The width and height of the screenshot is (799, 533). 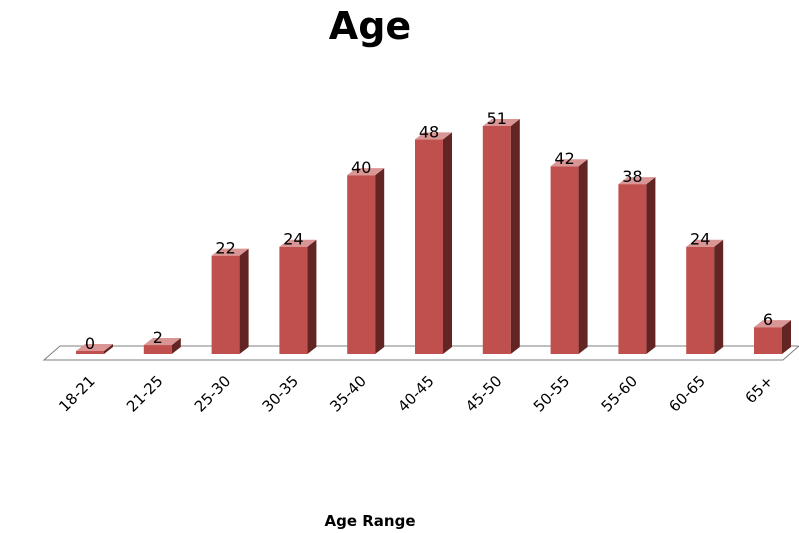 What do you see at coordinates (484, 394) in the screenshot?
I see `x-tick-label: 45-50` at bounding box center [484, 394].